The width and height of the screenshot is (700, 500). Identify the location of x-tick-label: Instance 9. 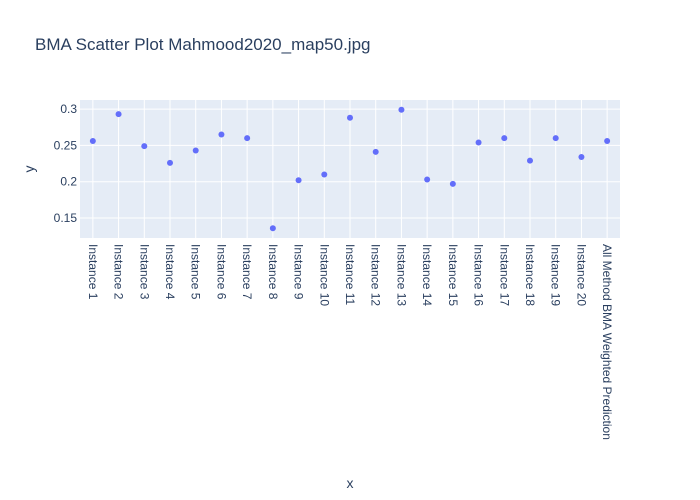
(299, 272).